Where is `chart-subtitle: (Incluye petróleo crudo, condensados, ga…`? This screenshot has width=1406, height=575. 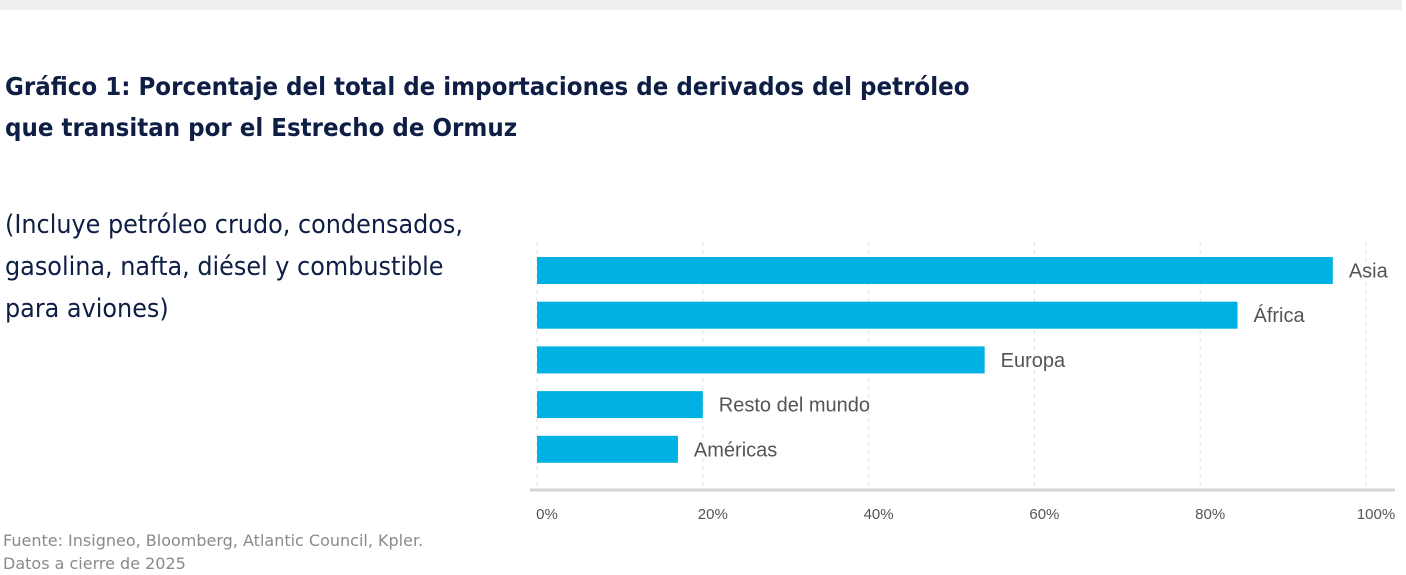
chart-subtitle: (Incluye petróleo crudo, condensados, ga… is located at coordinates (234, 267).